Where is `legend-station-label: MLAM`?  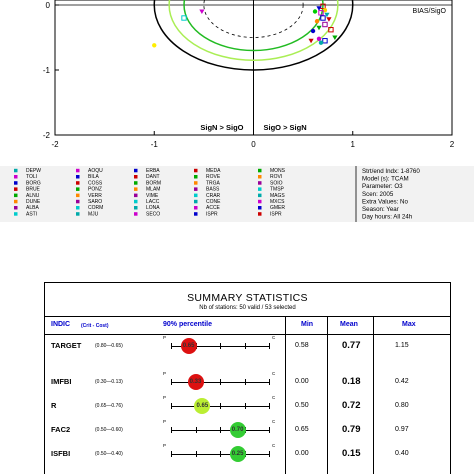 legend-station-label: MLAM is located at coordinates (153, 190).